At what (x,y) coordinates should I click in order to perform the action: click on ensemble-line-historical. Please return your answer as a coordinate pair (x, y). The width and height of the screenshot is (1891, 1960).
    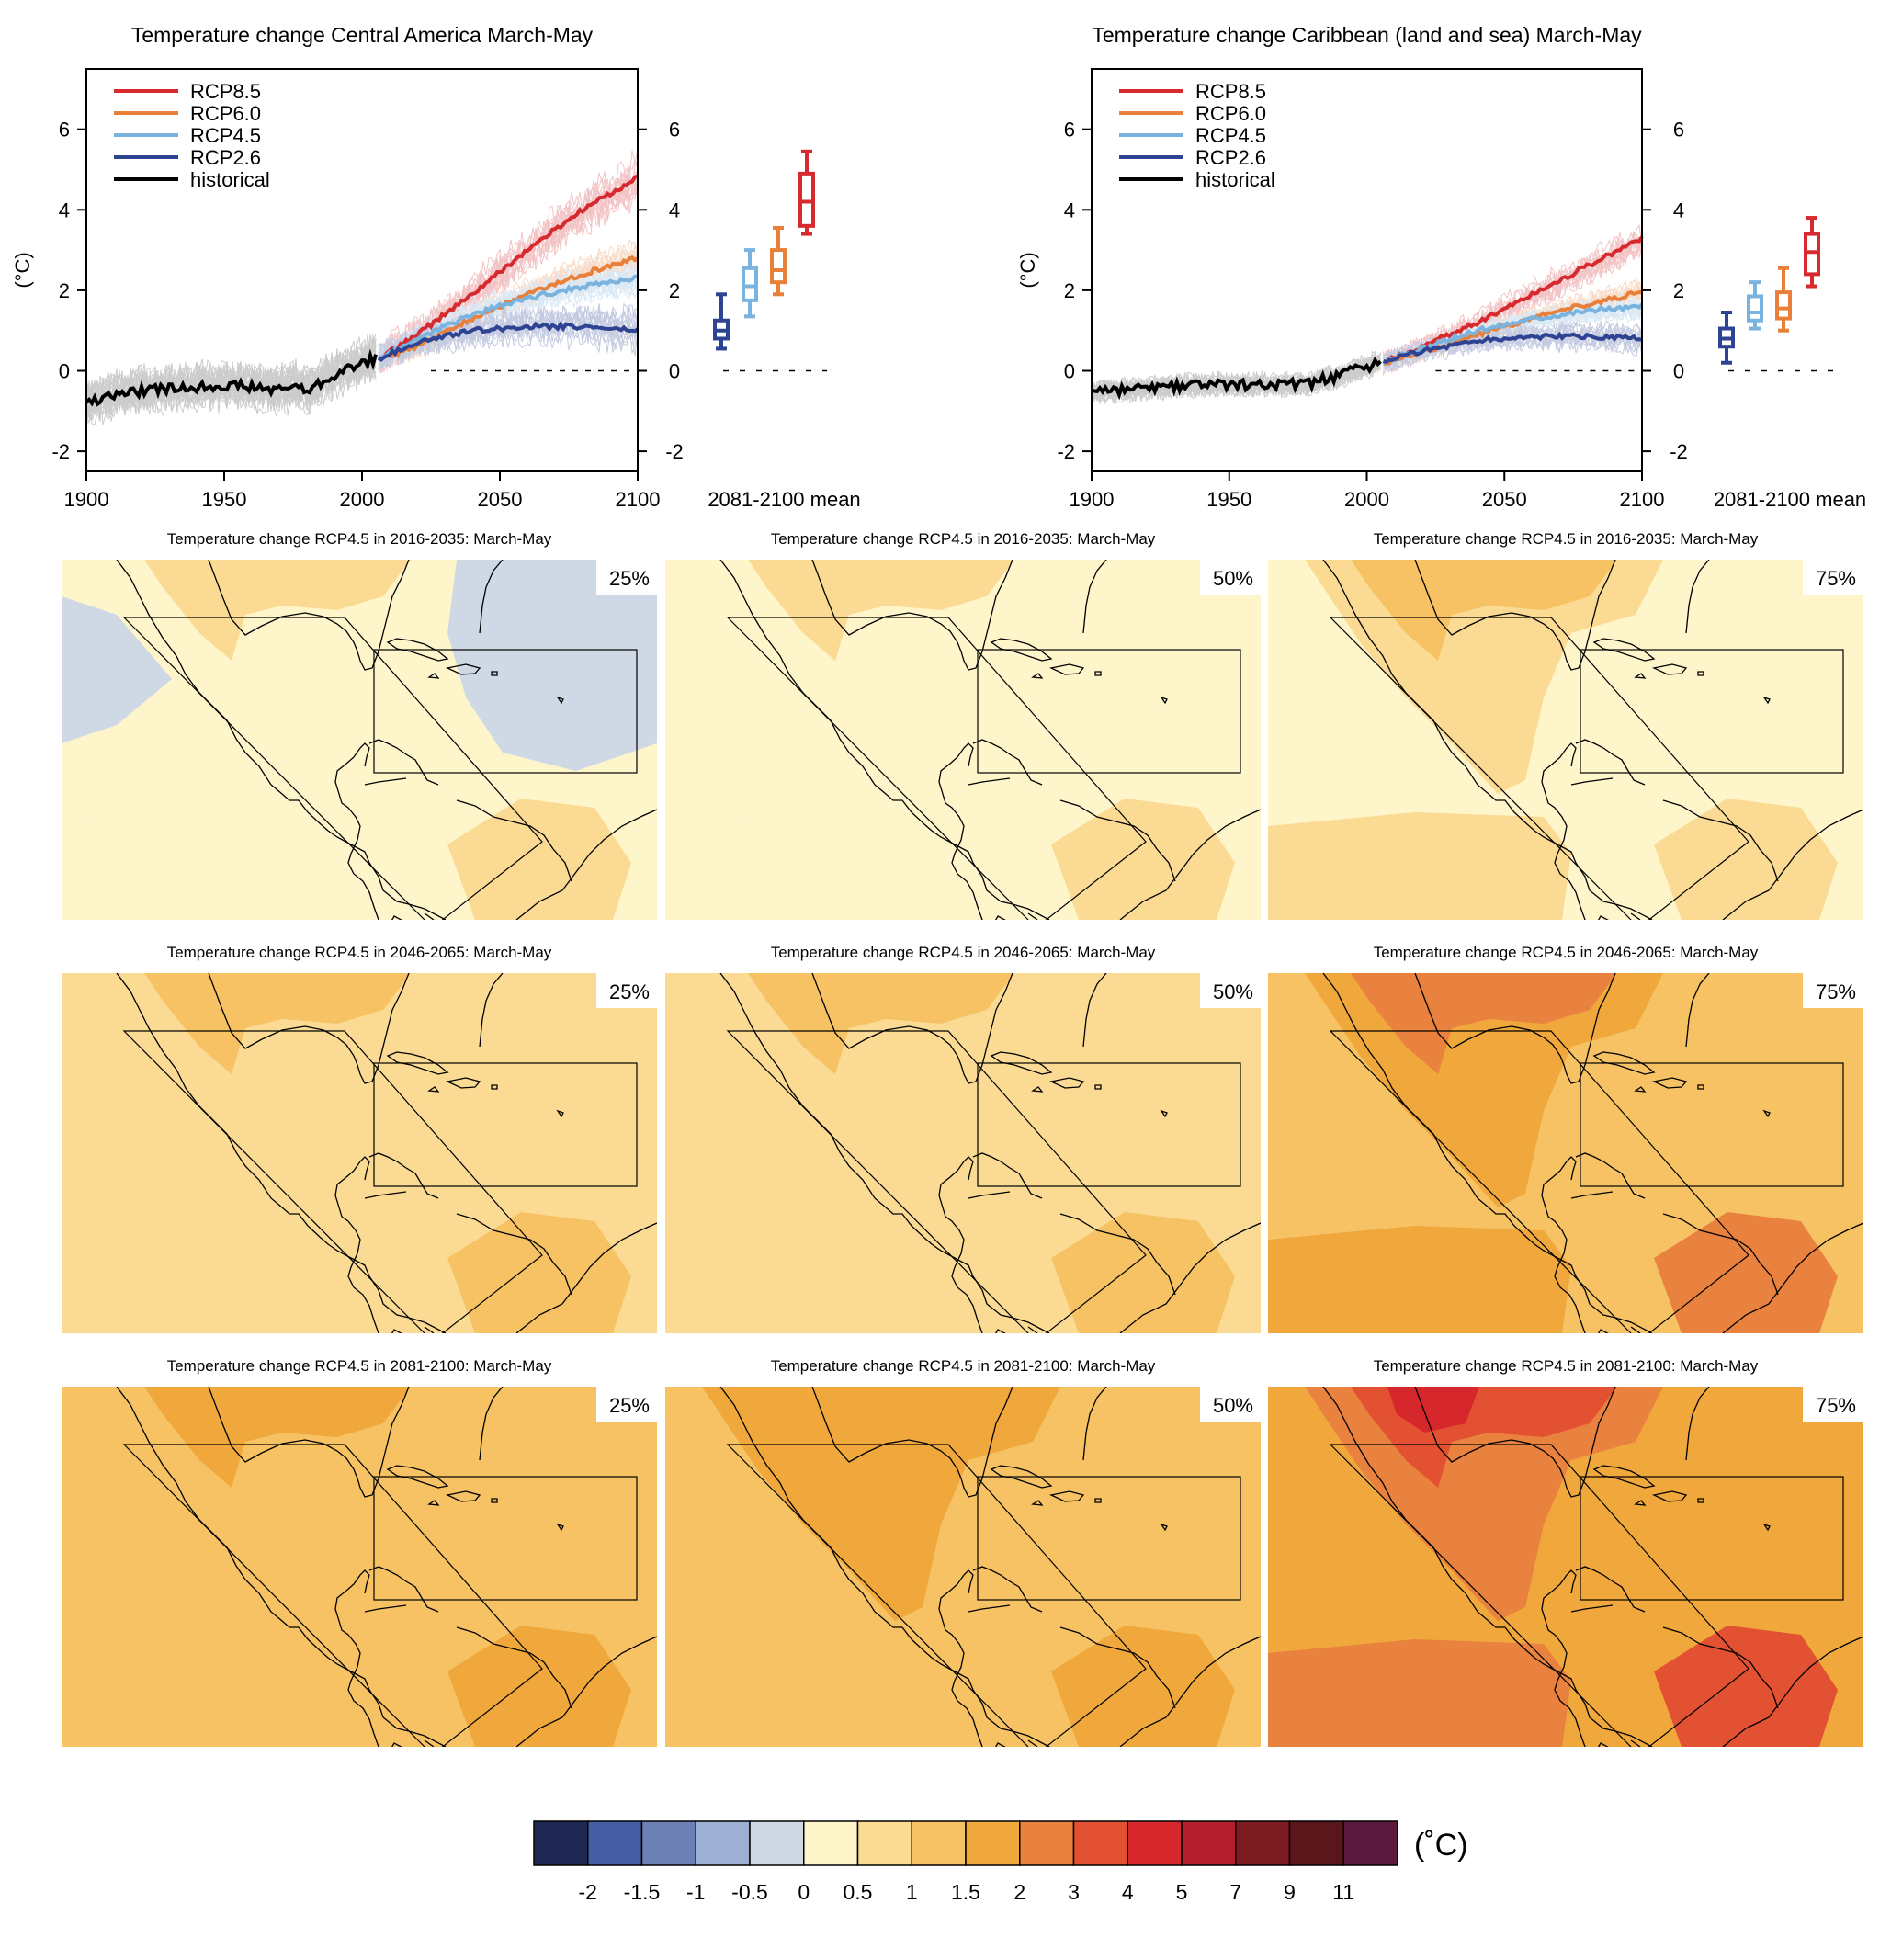
    Looking at the image, I should click on (1236, 374).